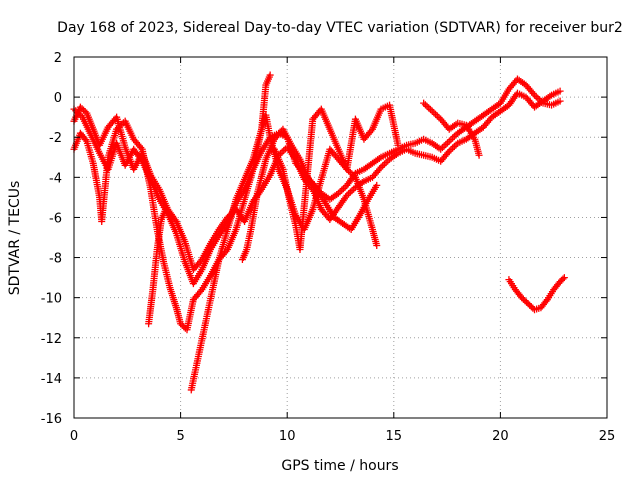 Image resolution: width=640 pixels, height=480 pixels. I want to click on y-tick-label: -12, so click(51, 339).